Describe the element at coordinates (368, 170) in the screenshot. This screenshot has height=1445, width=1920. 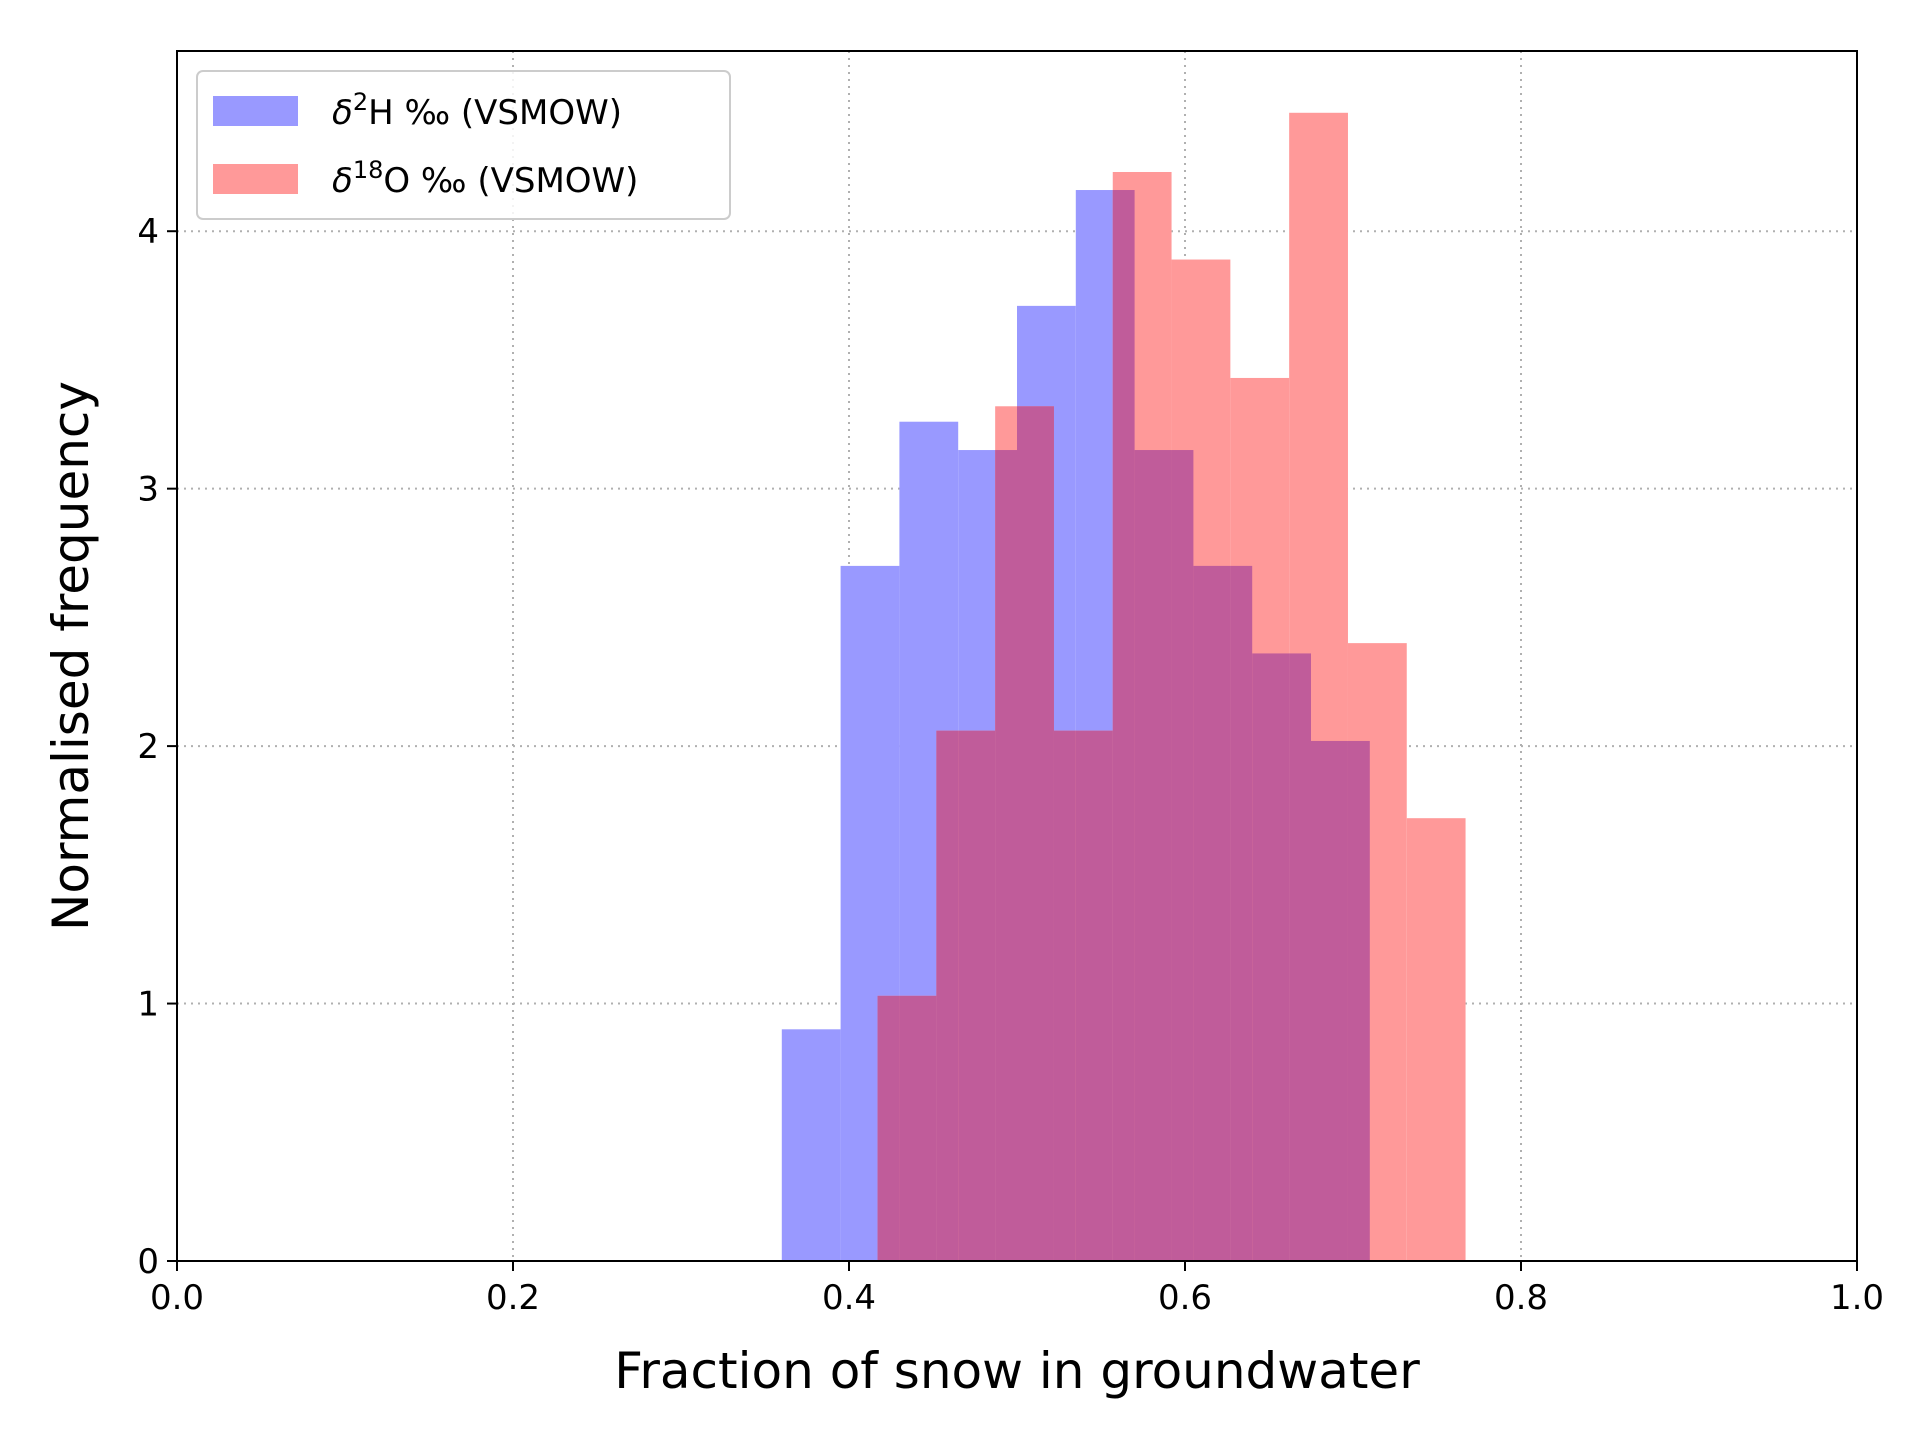
I see `legend-label-superscript: 18` at that location.